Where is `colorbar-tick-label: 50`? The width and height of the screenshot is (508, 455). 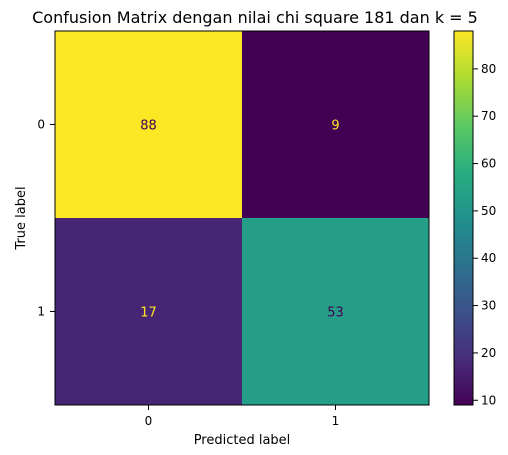 colorbar-tick-label: 50 is located at coordinates (488, 211).